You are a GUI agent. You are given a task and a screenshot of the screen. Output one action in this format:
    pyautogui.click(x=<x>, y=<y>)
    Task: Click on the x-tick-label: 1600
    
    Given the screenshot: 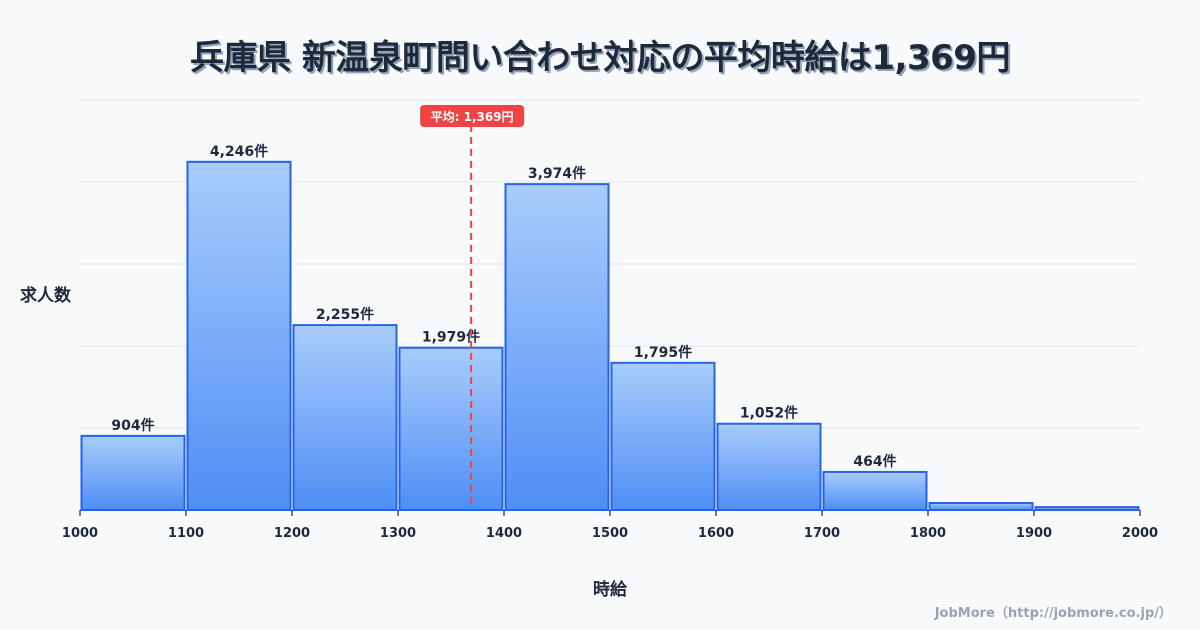 What is the action you would take?
    pyautogui.click(x=716, y=533)
    